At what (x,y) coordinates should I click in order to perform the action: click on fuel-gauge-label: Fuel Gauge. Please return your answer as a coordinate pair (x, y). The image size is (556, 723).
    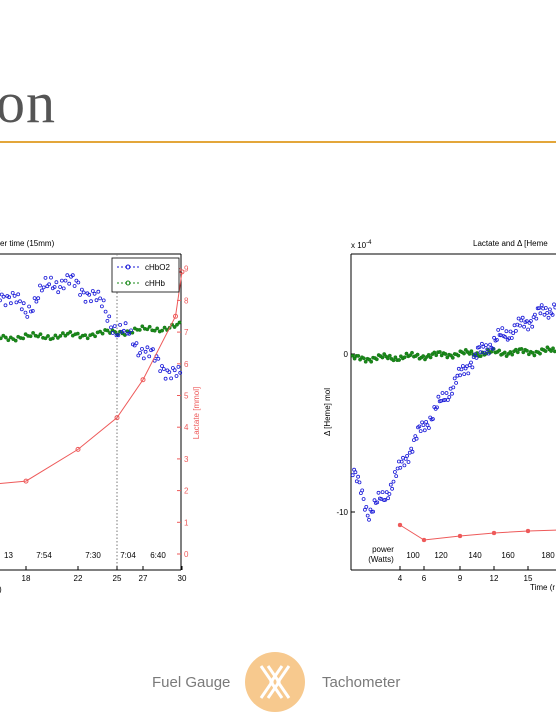
    Looking at the image, I should click on (191, 682).